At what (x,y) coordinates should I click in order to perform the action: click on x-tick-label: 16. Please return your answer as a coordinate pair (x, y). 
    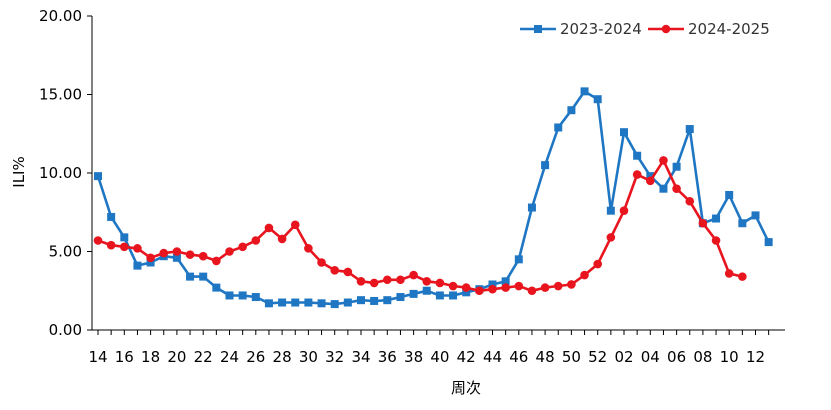
    Looking at the image, I should click on (124, 357).